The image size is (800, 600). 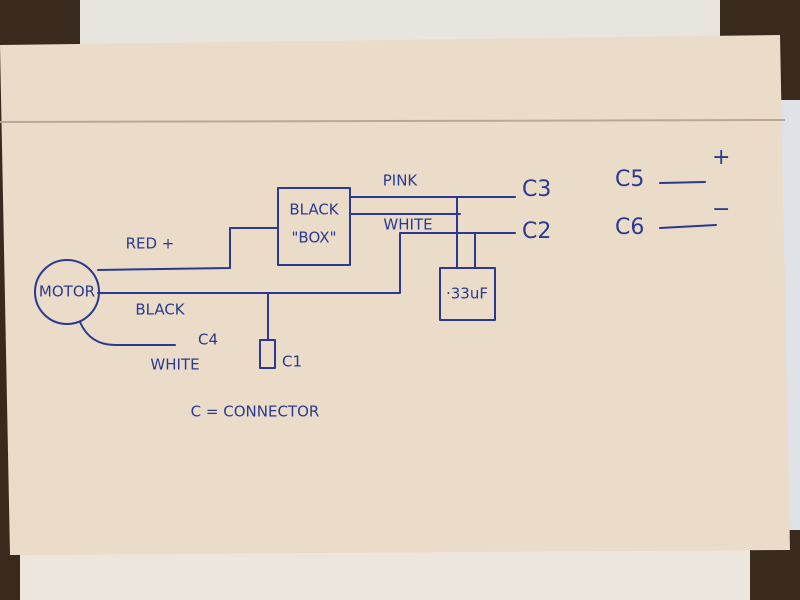 I want to click on box-label: "BOX", so click(x=314, y=238).